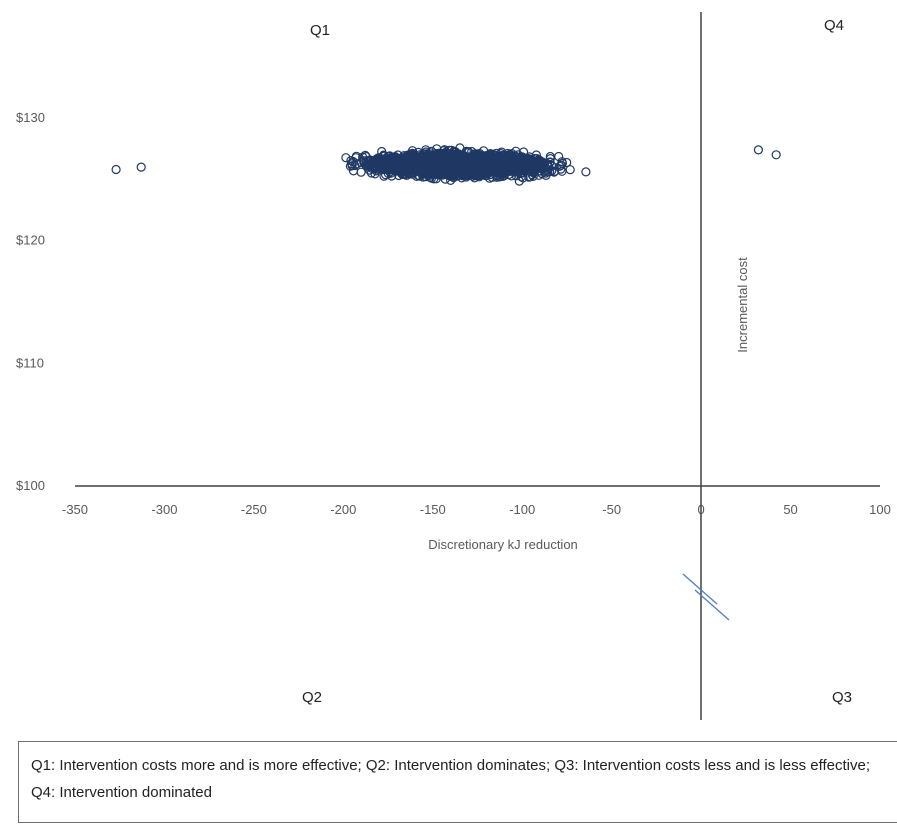 This screenshot has width=897, height=825. What do you see at coordinates (320, 30) in the screenshot?
I see `quadrant-label-q1: Q1` at bounding box center [320, 30].